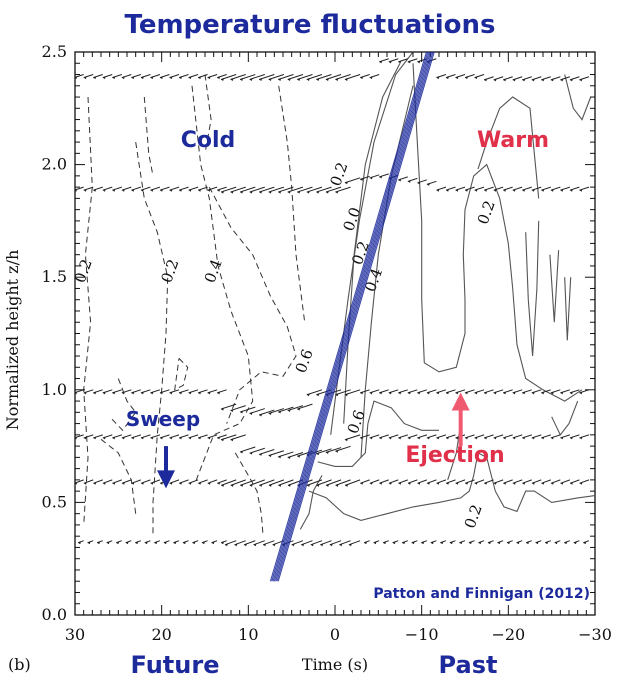 This screenshot has height=683, width=622. What do you see at coordinates (54, 276) in the screenshot?
I see `y-tick-label: 1.5` at bounding box center [54, 276].